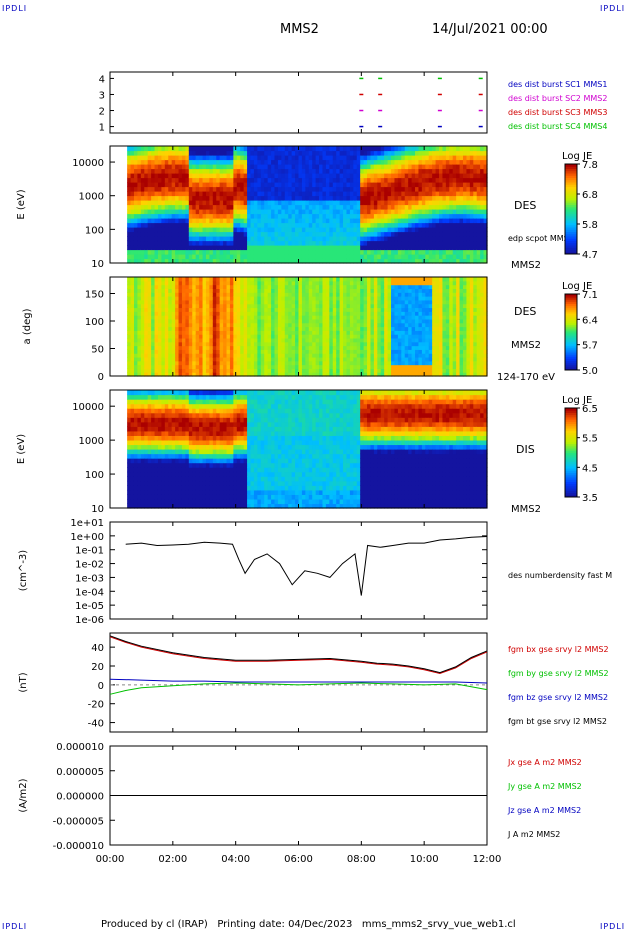  What do you see at coordinates (571, 209) in the screenshot?
I see `des-energy-colorbar-frame` at bounding box center [571, 209].